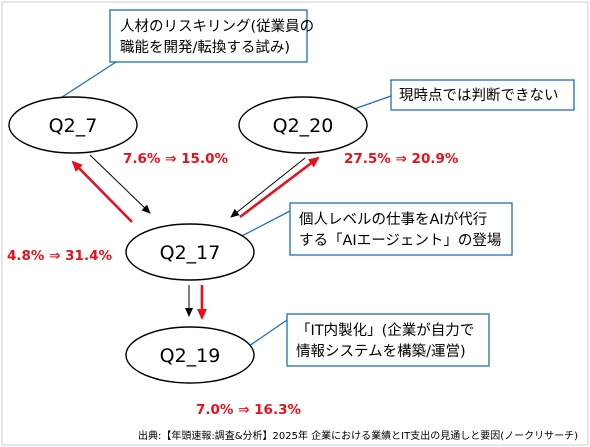 Image resolution: width=590 pixels, height=447 pixels. Describe the element at coordinates (248, 410) in the screenshot. I see `change-q2-17-to-q2-19: 7.0% ⇒ 16.3%` at that location.